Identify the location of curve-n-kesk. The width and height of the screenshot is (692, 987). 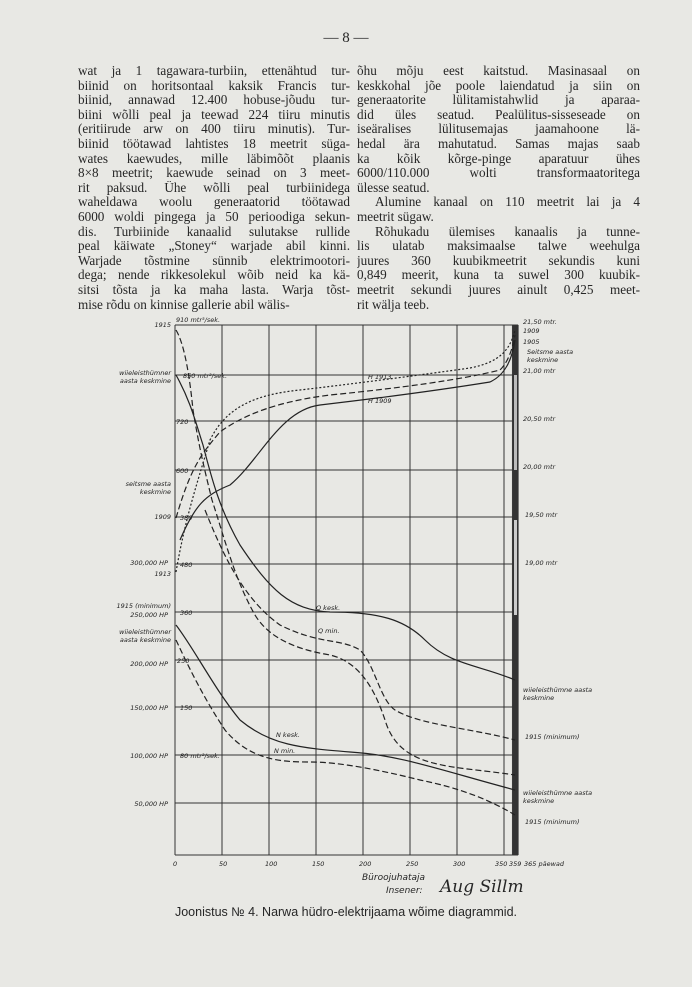
(345, 707).